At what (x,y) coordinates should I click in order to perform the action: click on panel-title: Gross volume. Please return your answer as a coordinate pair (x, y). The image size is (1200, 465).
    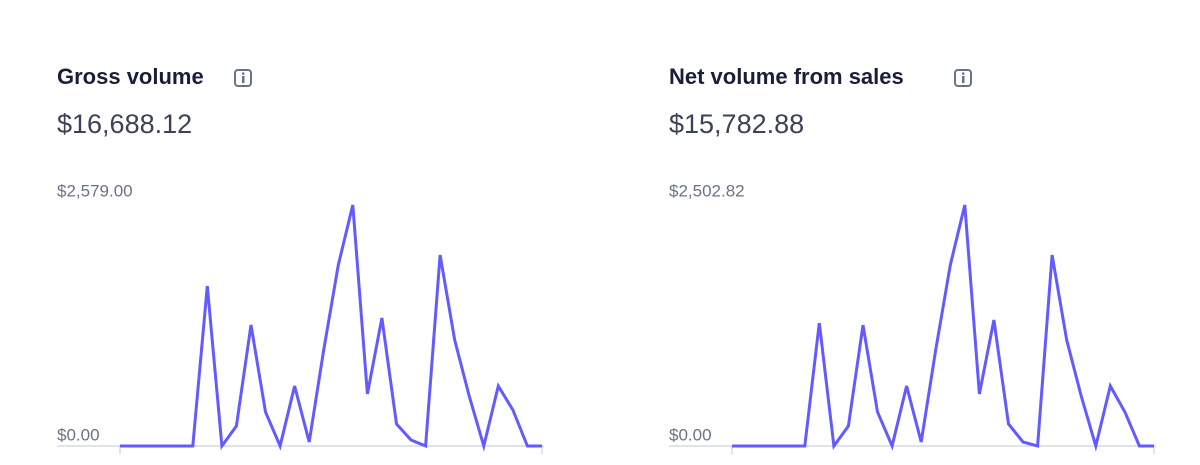
    Looking at the image, I should click on (130, 76).